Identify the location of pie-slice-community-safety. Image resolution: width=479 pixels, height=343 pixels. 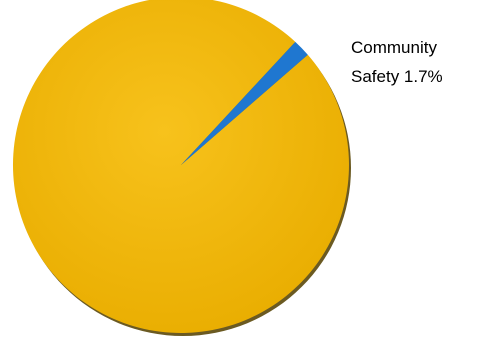
(244, 103).